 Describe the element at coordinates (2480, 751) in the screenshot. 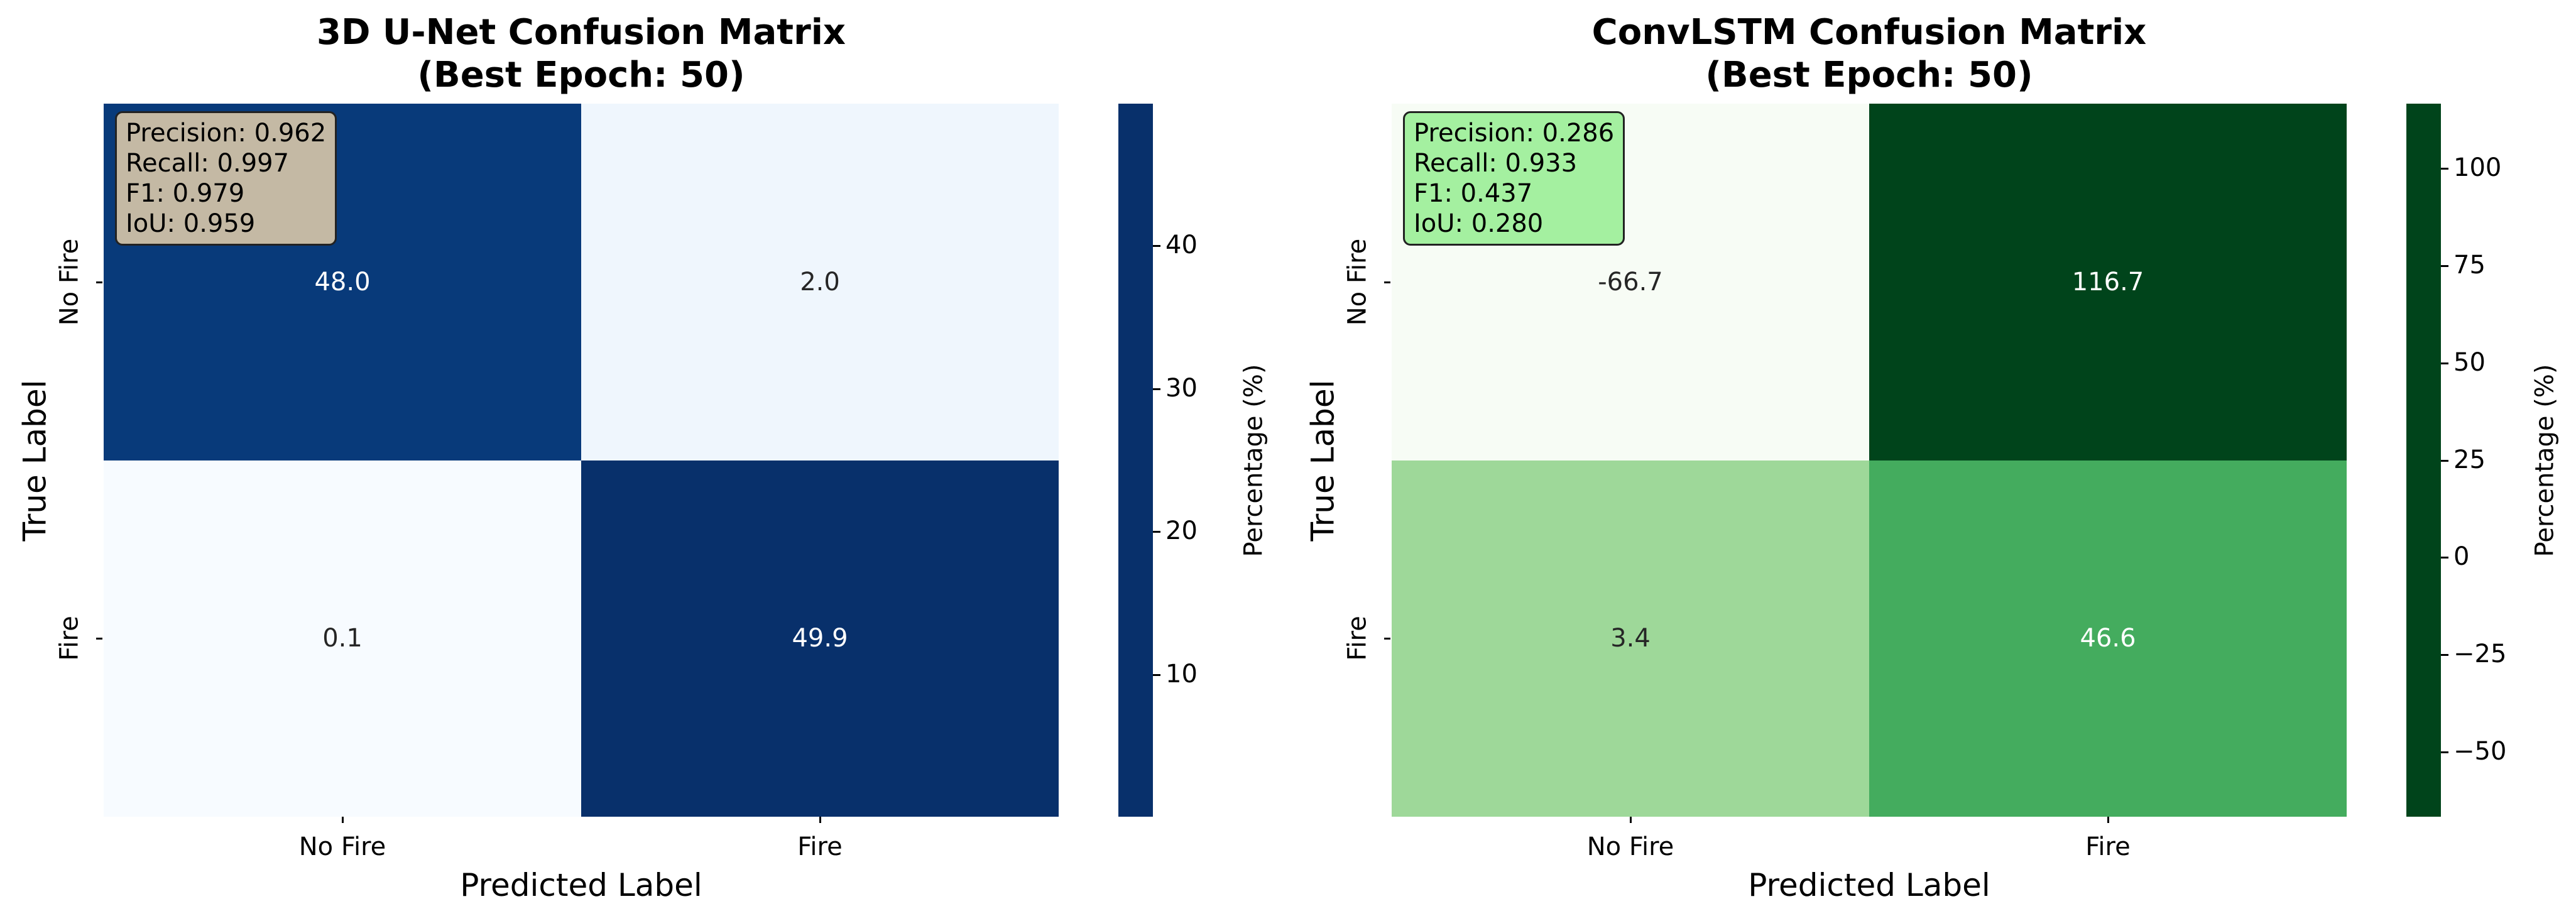

I see `colorbar-tick-label: −50` at that location.